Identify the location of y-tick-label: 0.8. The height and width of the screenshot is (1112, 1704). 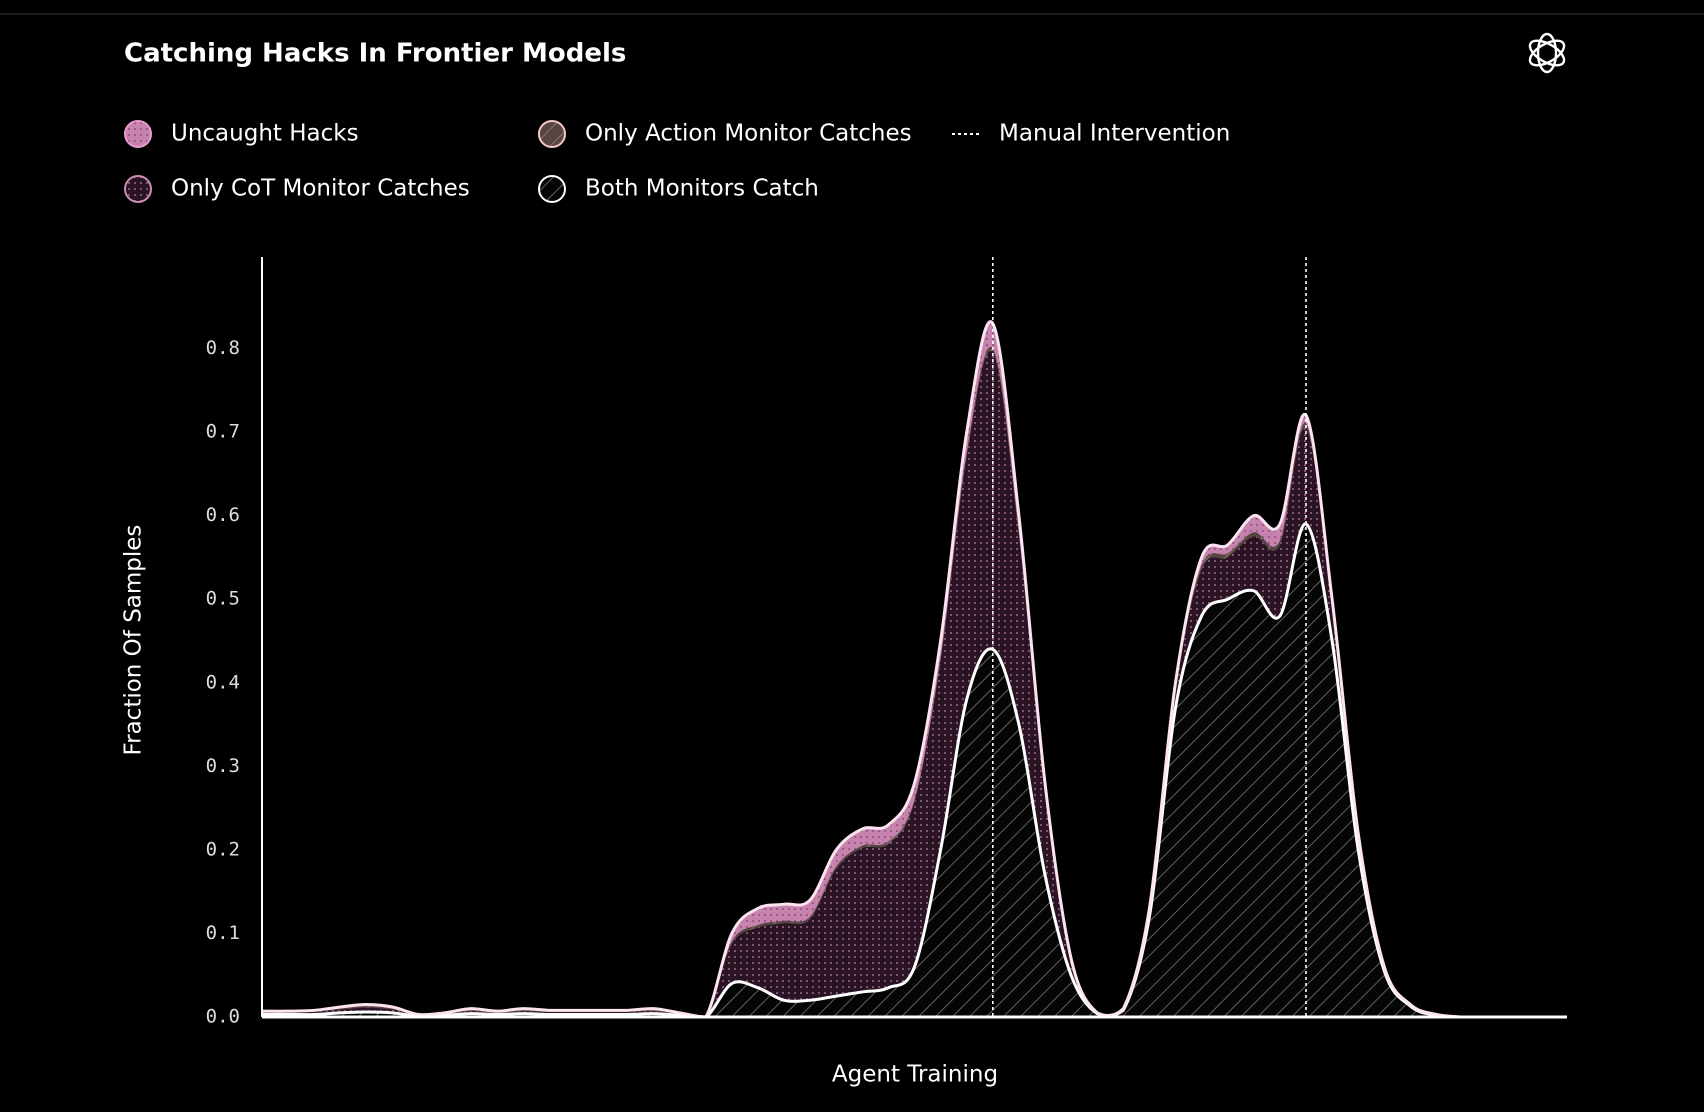
(223, 348).